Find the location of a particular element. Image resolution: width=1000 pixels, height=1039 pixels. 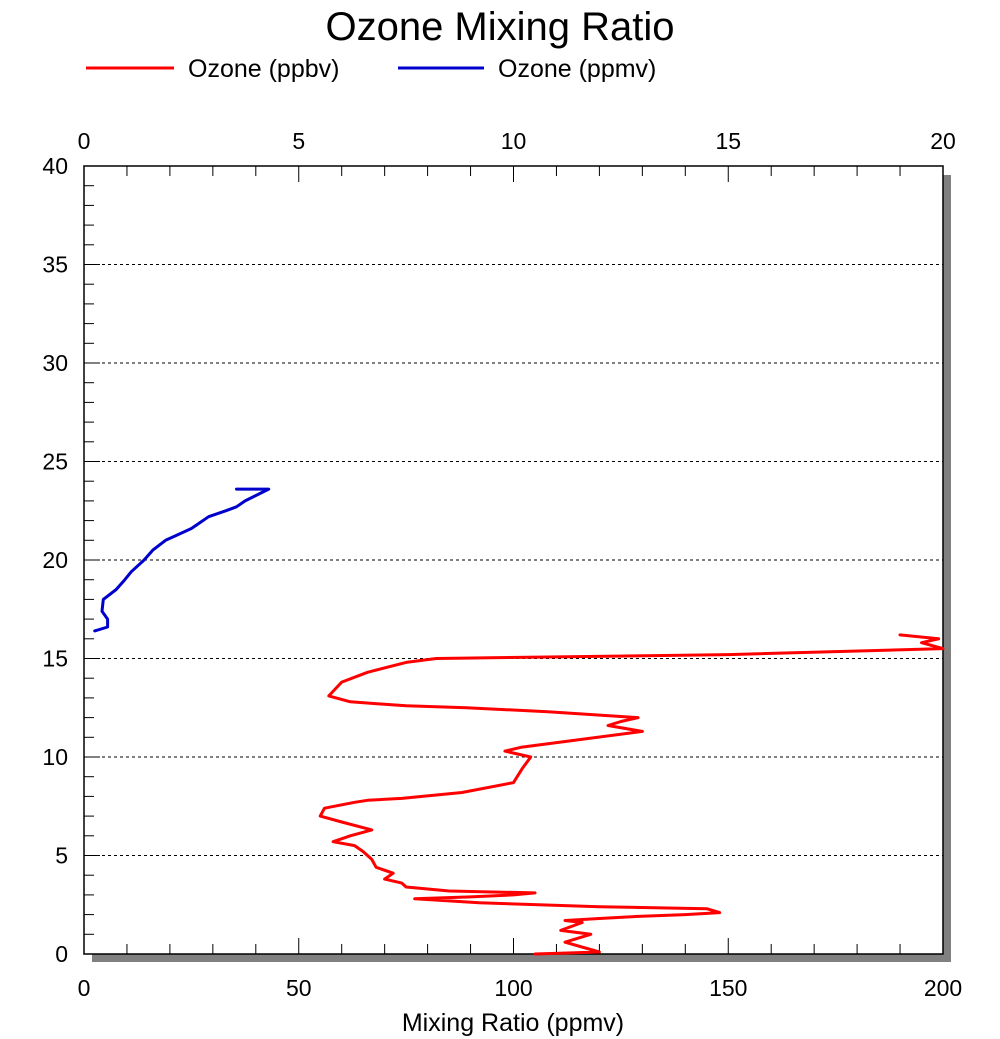

chart-title: Ozone Mixing Ratio is located at coordinates (499, 27).